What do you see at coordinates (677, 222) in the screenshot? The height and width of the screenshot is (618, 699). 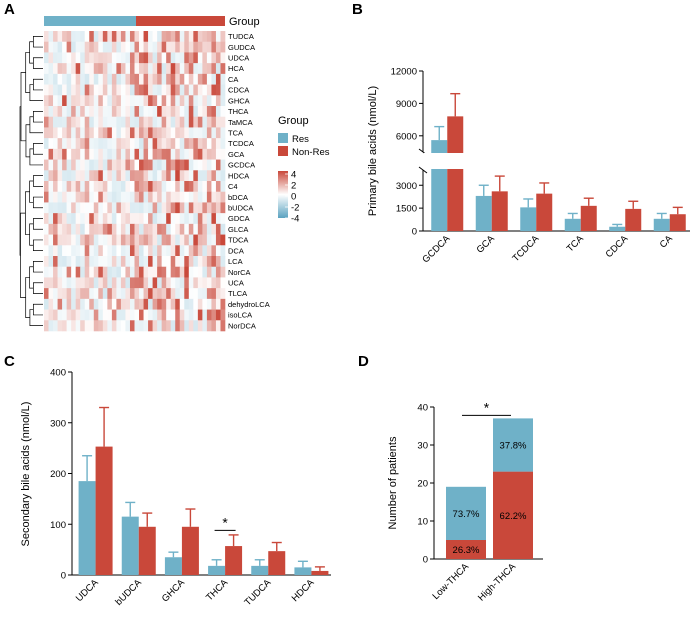 I see `bar-non-res` at bounding box center [677, 222].